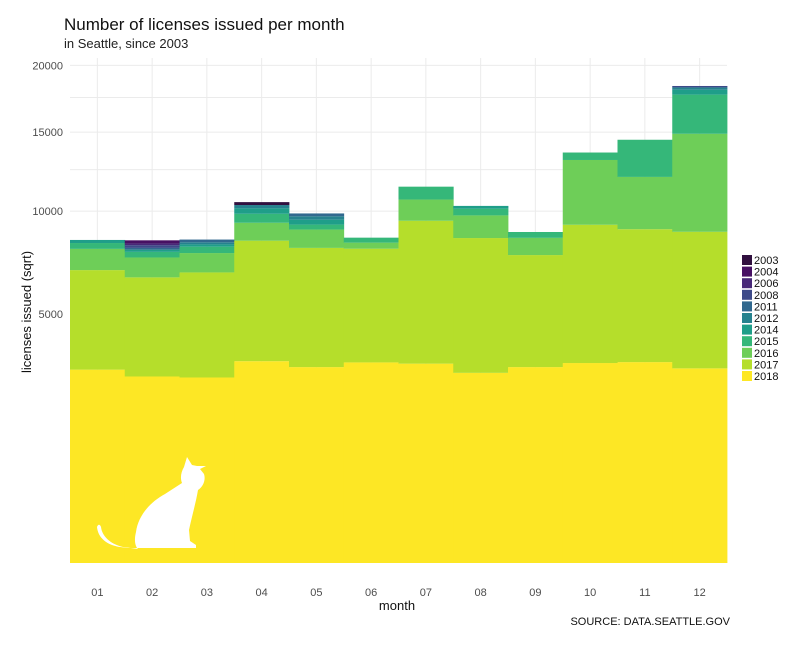  I want to click on legend-label-2017: 2017, so click(766, 365).